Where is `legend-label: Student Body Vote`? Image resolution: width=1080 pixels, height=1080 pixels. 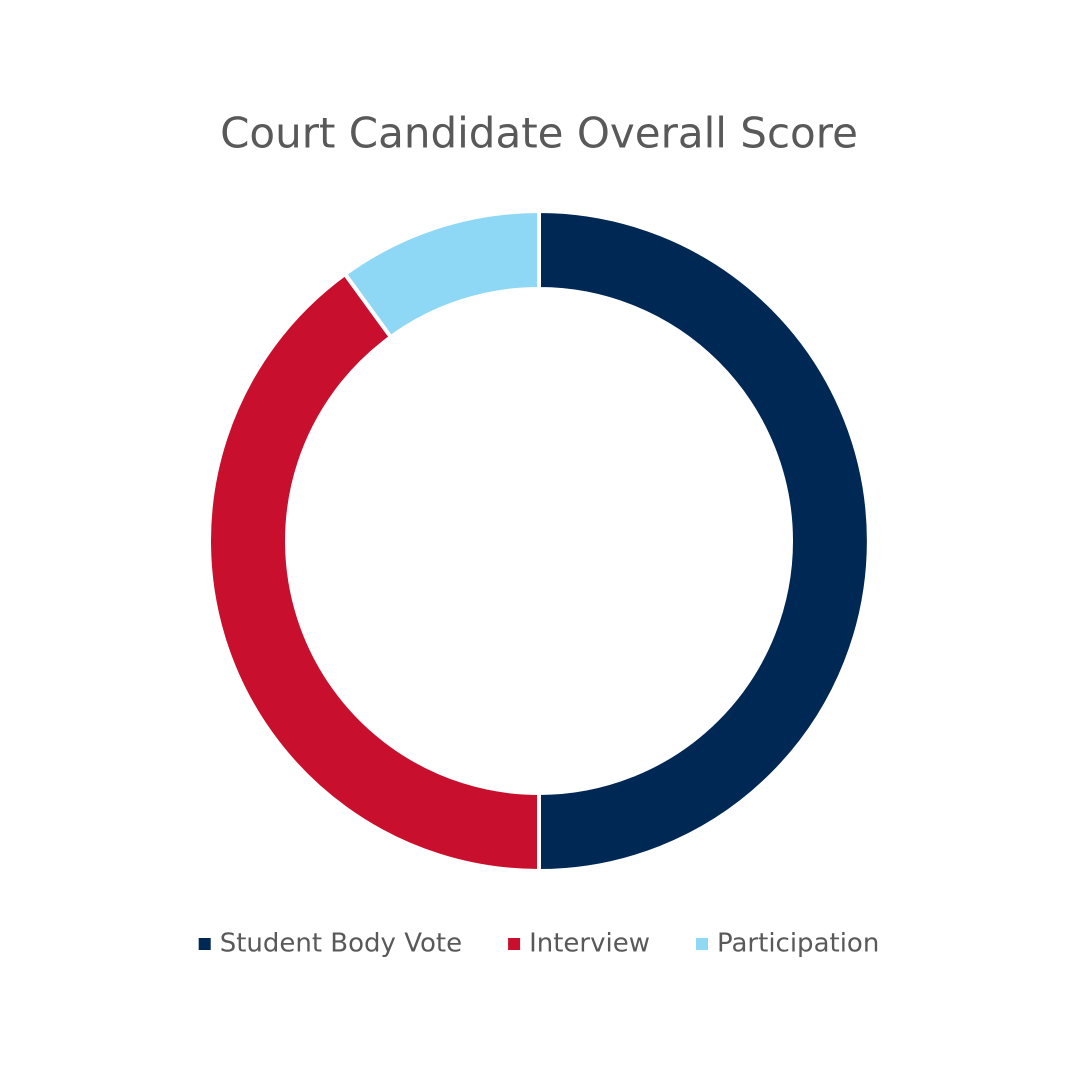 legend-label: Student Body Vote is located at coordinates (341, 944).